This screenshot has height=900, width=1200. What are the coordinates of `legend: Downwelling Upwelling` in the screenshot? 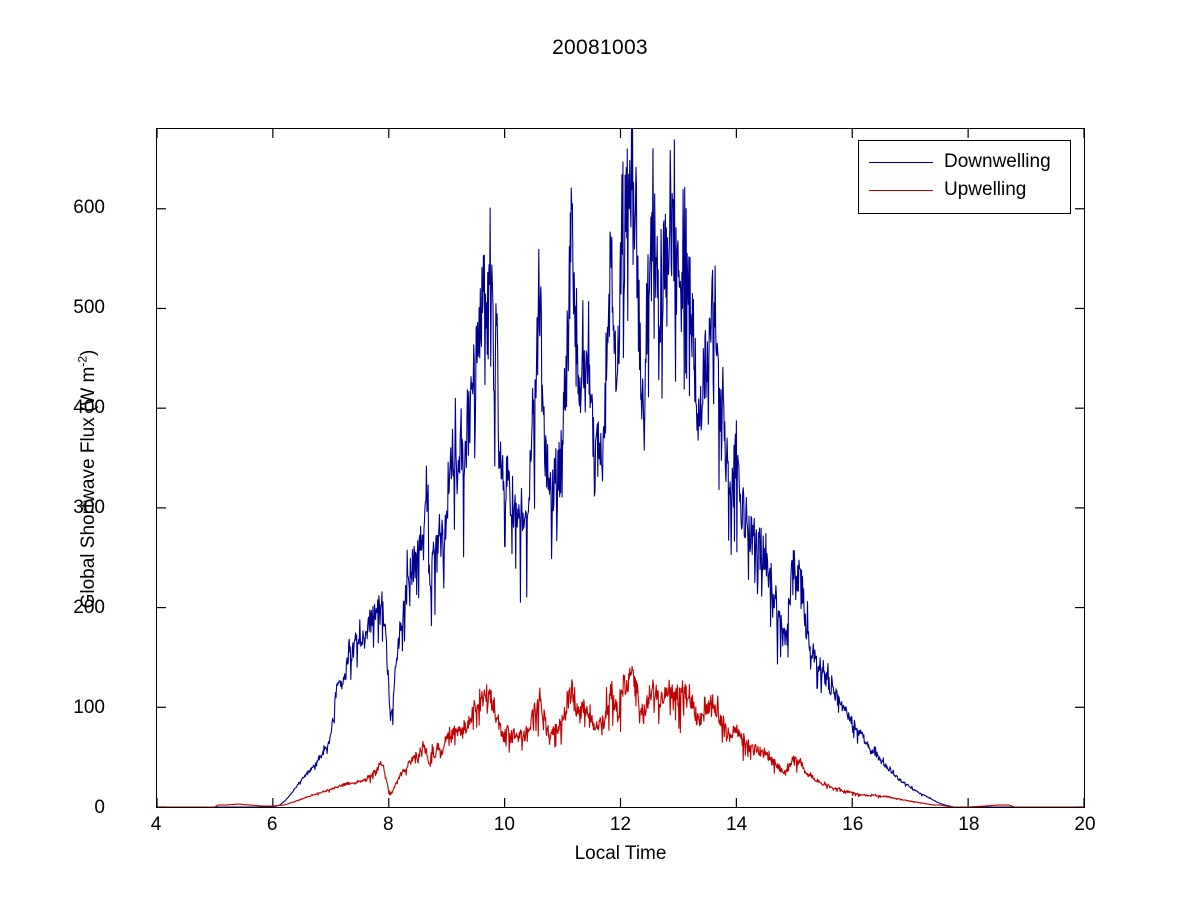 It's located at (964, 177).